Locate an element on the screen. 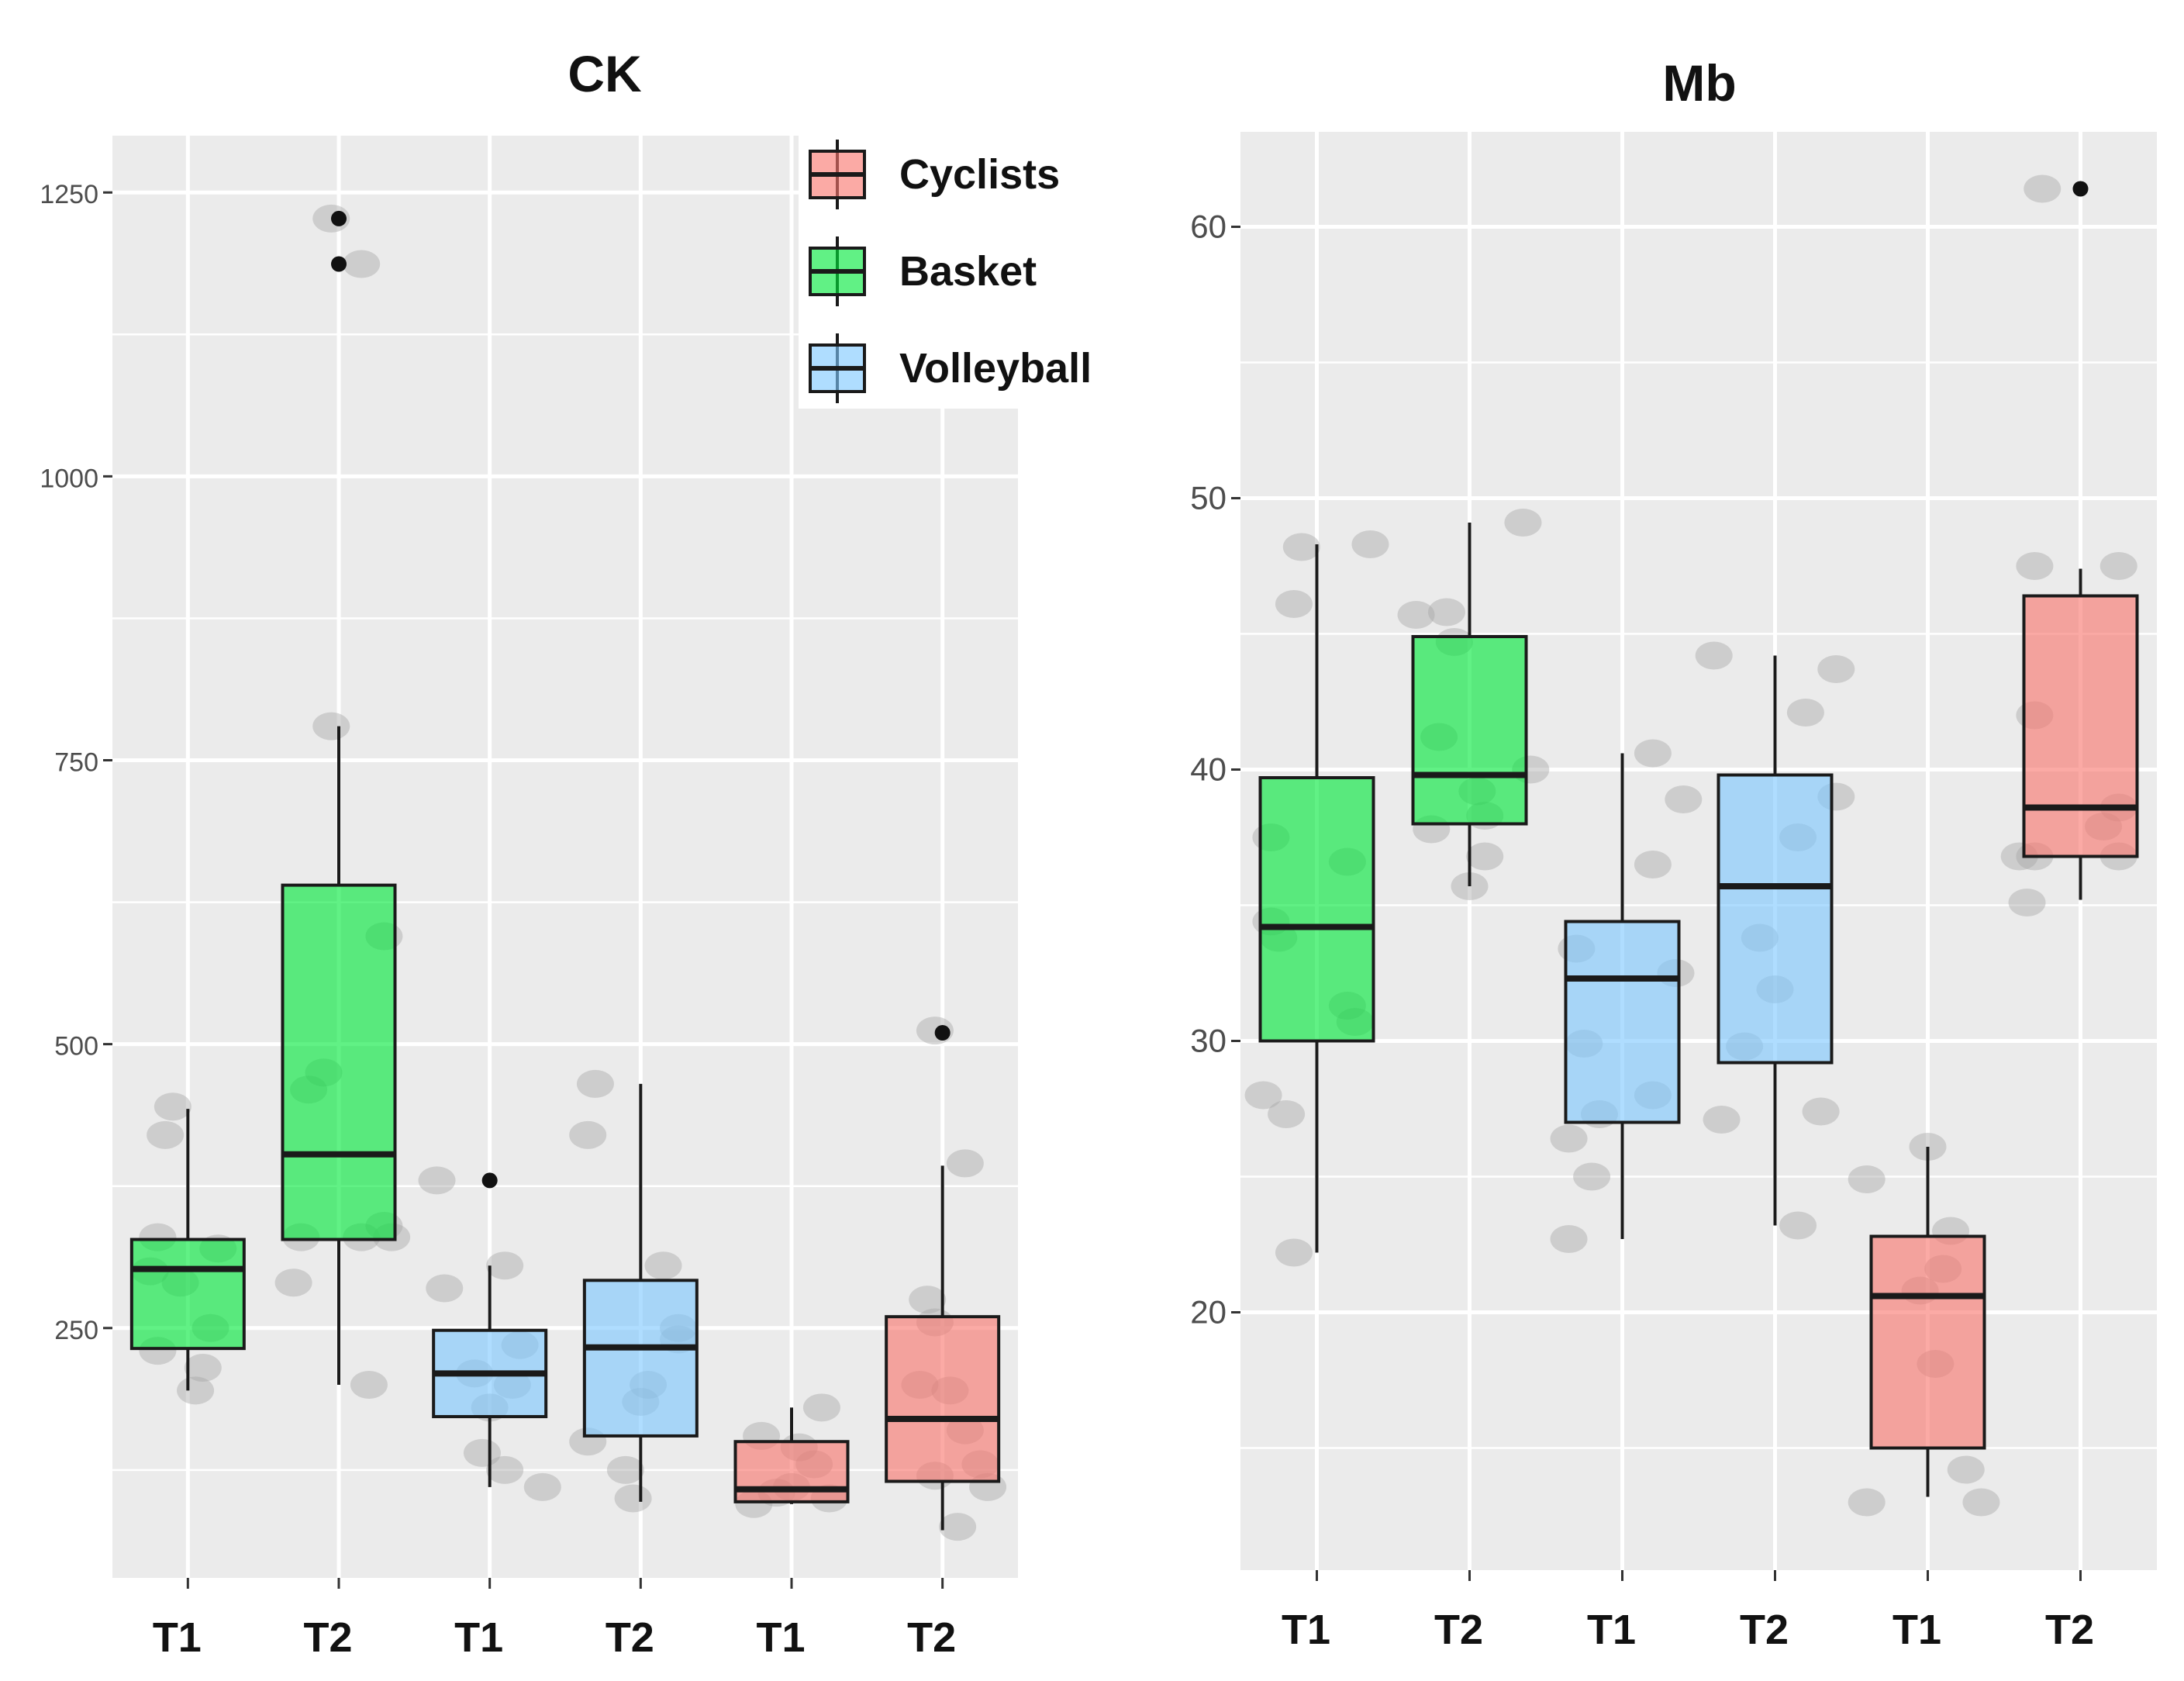  ck-y-axis: 250 500 750 1000 1250 is located at coordinates (76, 763).